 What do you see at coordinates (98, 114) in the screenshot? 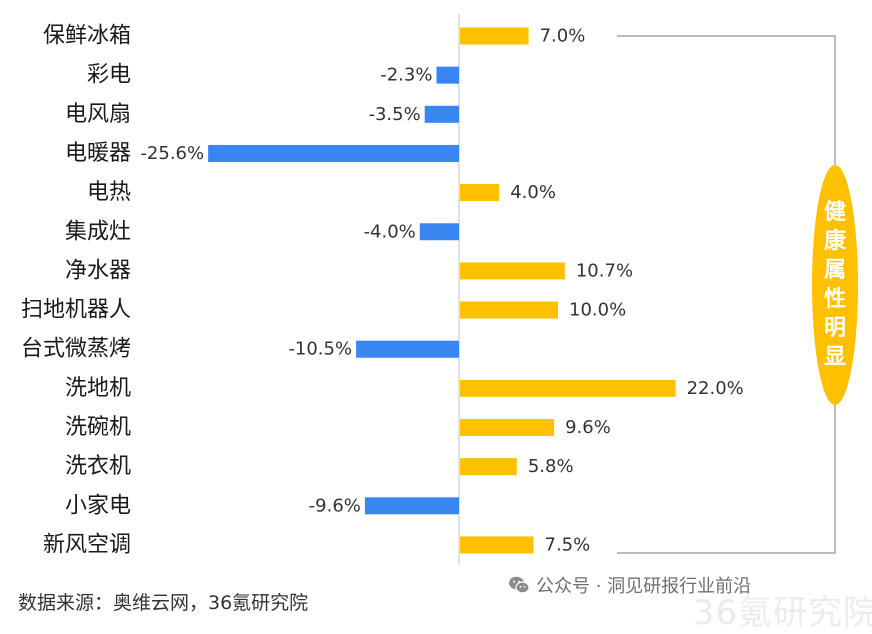
I see `category-label-2: 电风扇` at bounding box center [98, 114].